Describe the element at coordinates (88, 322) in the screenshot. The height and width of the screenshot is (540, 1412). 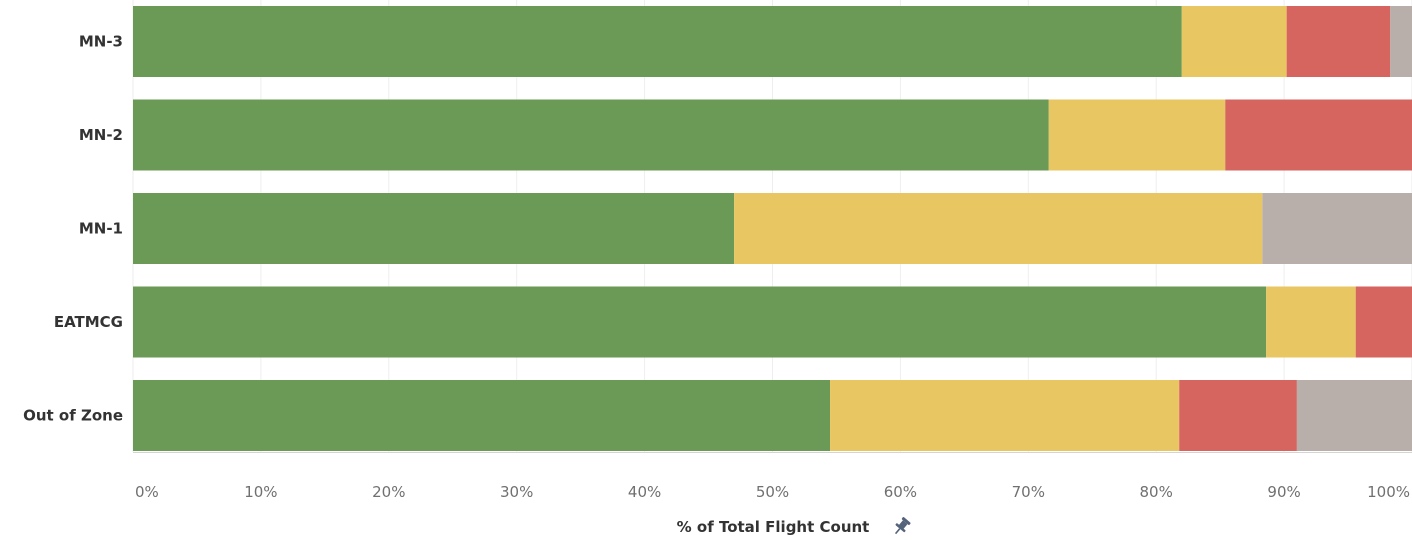
I see `category-label: EATMCG` at that location.